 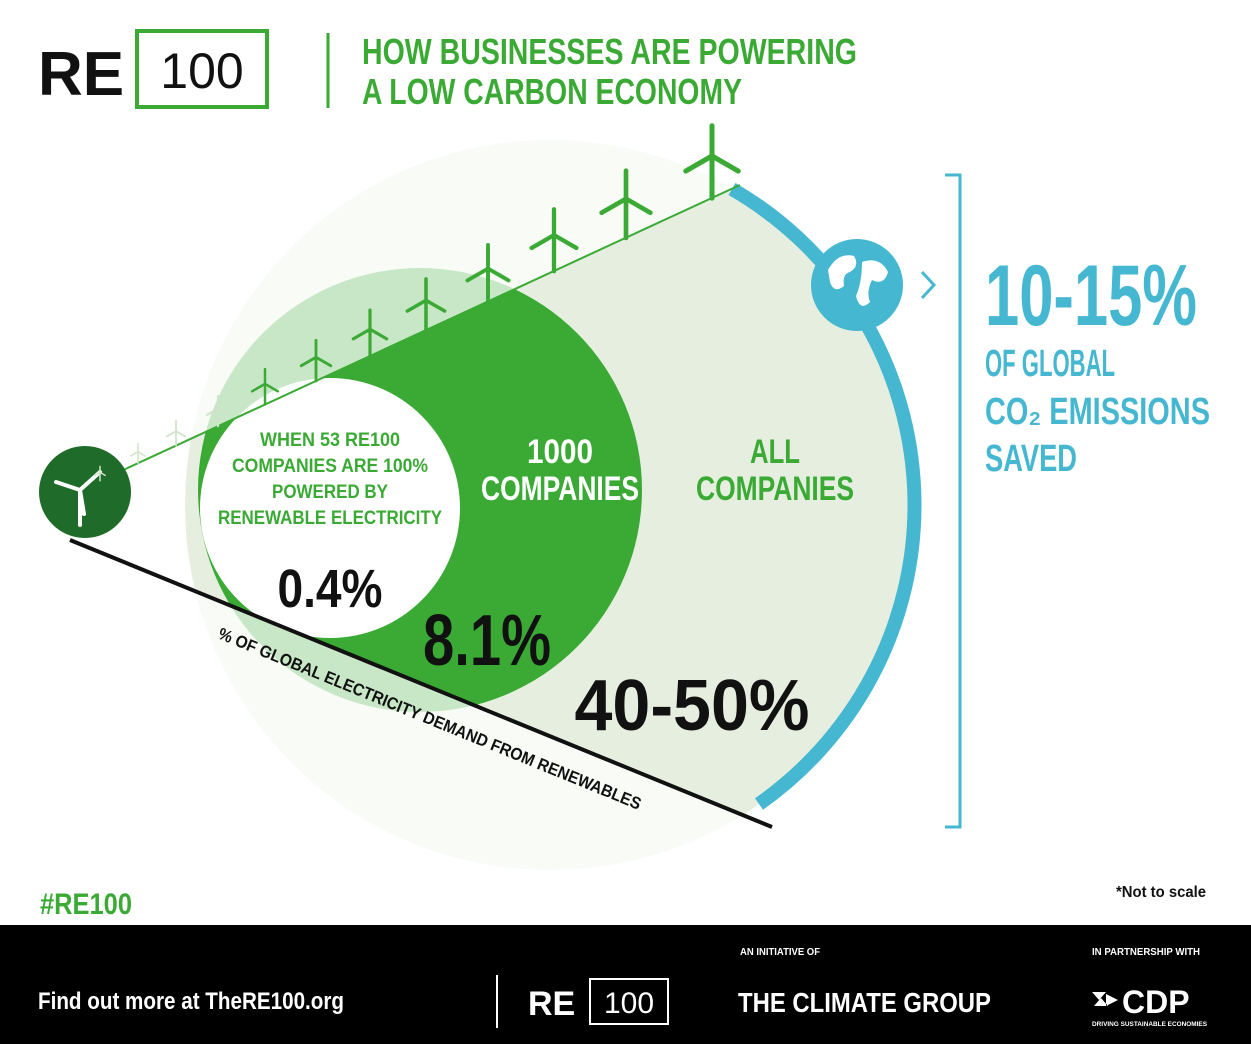 I want to click on inner-label: COMPANIES ARE 100%, so click(x=330, y=466).